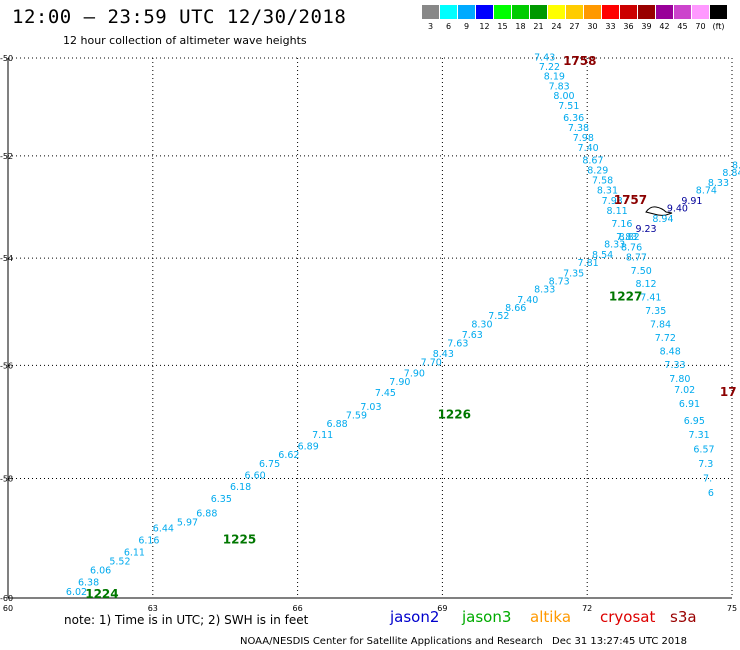 This screenshot has height=650, width=740. What do you see at coordinates (630, 200) in the screenshot?
I see `pass-time-label: 1757` at bounding box center [630, 200].